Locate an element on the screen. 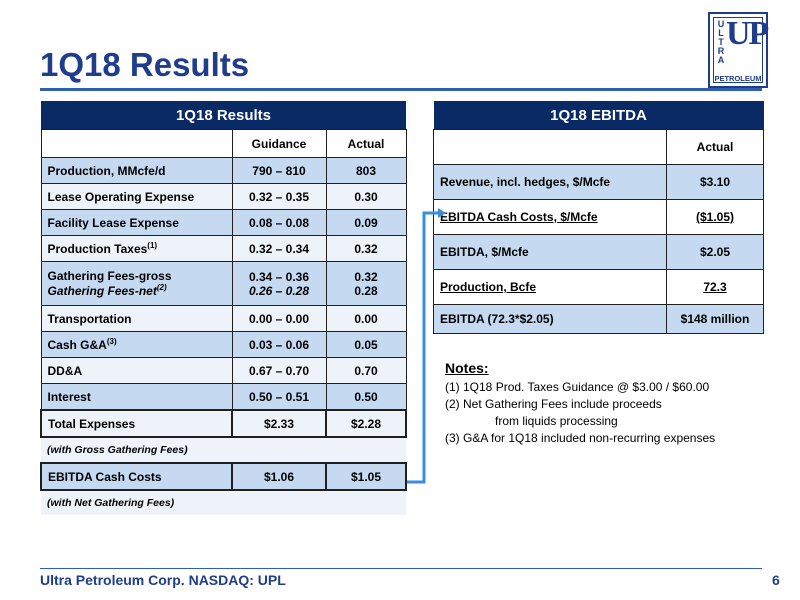 The width and height of the screenshot is (800, 600). table-row: Revenue, incl. hedges, $/Mcfe $3.10 is located at coordinates (598, 182).